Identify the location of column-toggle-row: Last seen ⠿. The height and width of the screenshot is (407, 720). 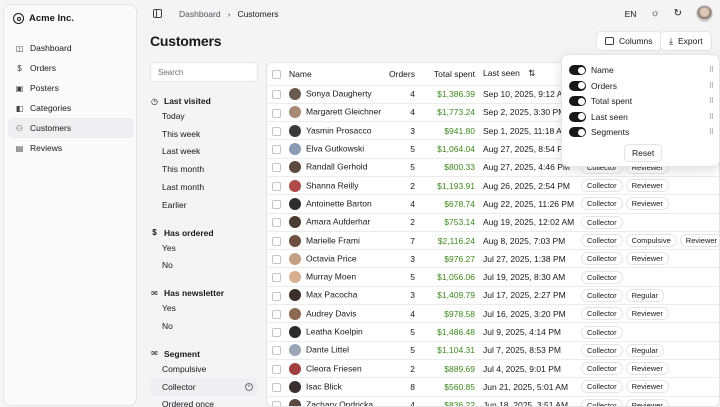
(641, 117).